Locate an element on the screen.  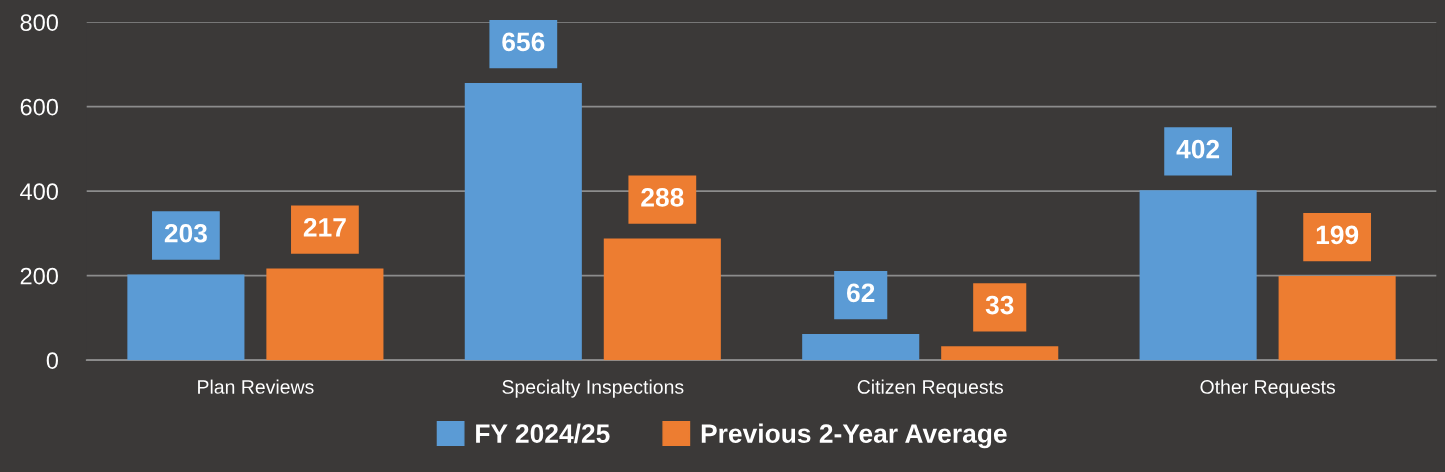
y-tick-label: 200 is located at coordinates (39, 276).